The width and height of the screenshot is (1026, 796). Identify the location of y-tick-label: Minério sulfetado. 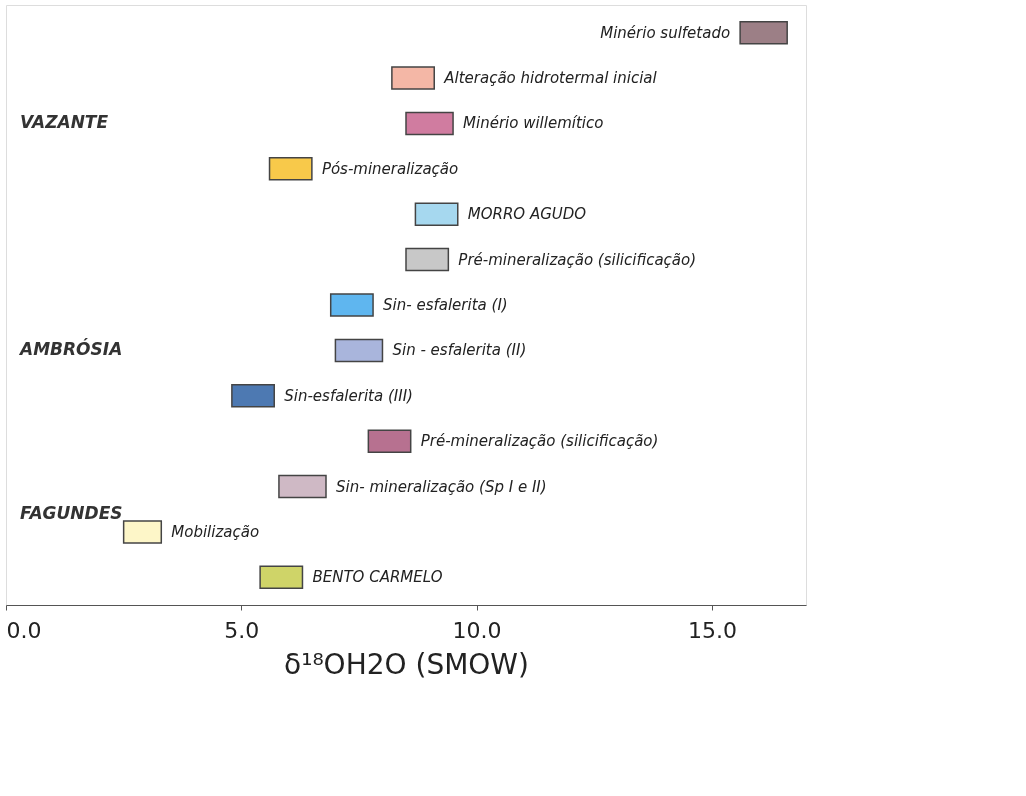
(665, 32).